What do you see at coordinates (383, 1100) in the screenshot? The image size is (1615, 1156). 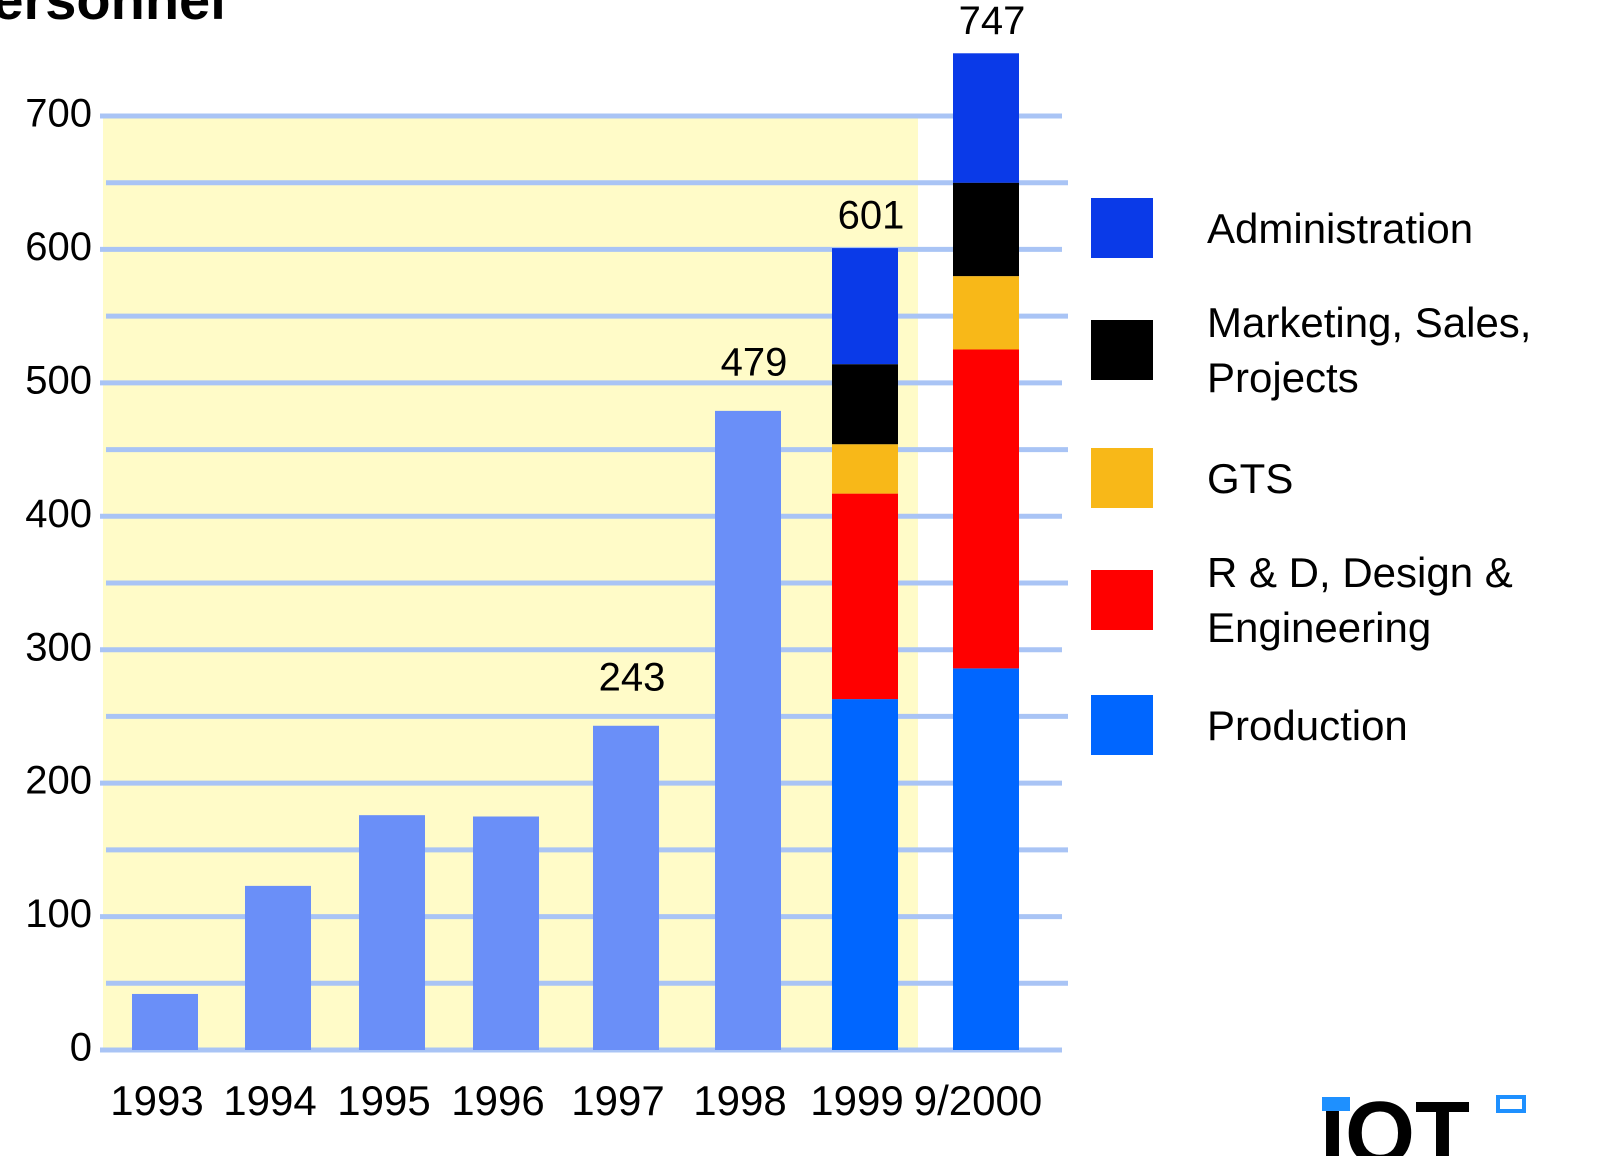 I see `x-tick-label: 1995` at bounding box center [383, 1100].